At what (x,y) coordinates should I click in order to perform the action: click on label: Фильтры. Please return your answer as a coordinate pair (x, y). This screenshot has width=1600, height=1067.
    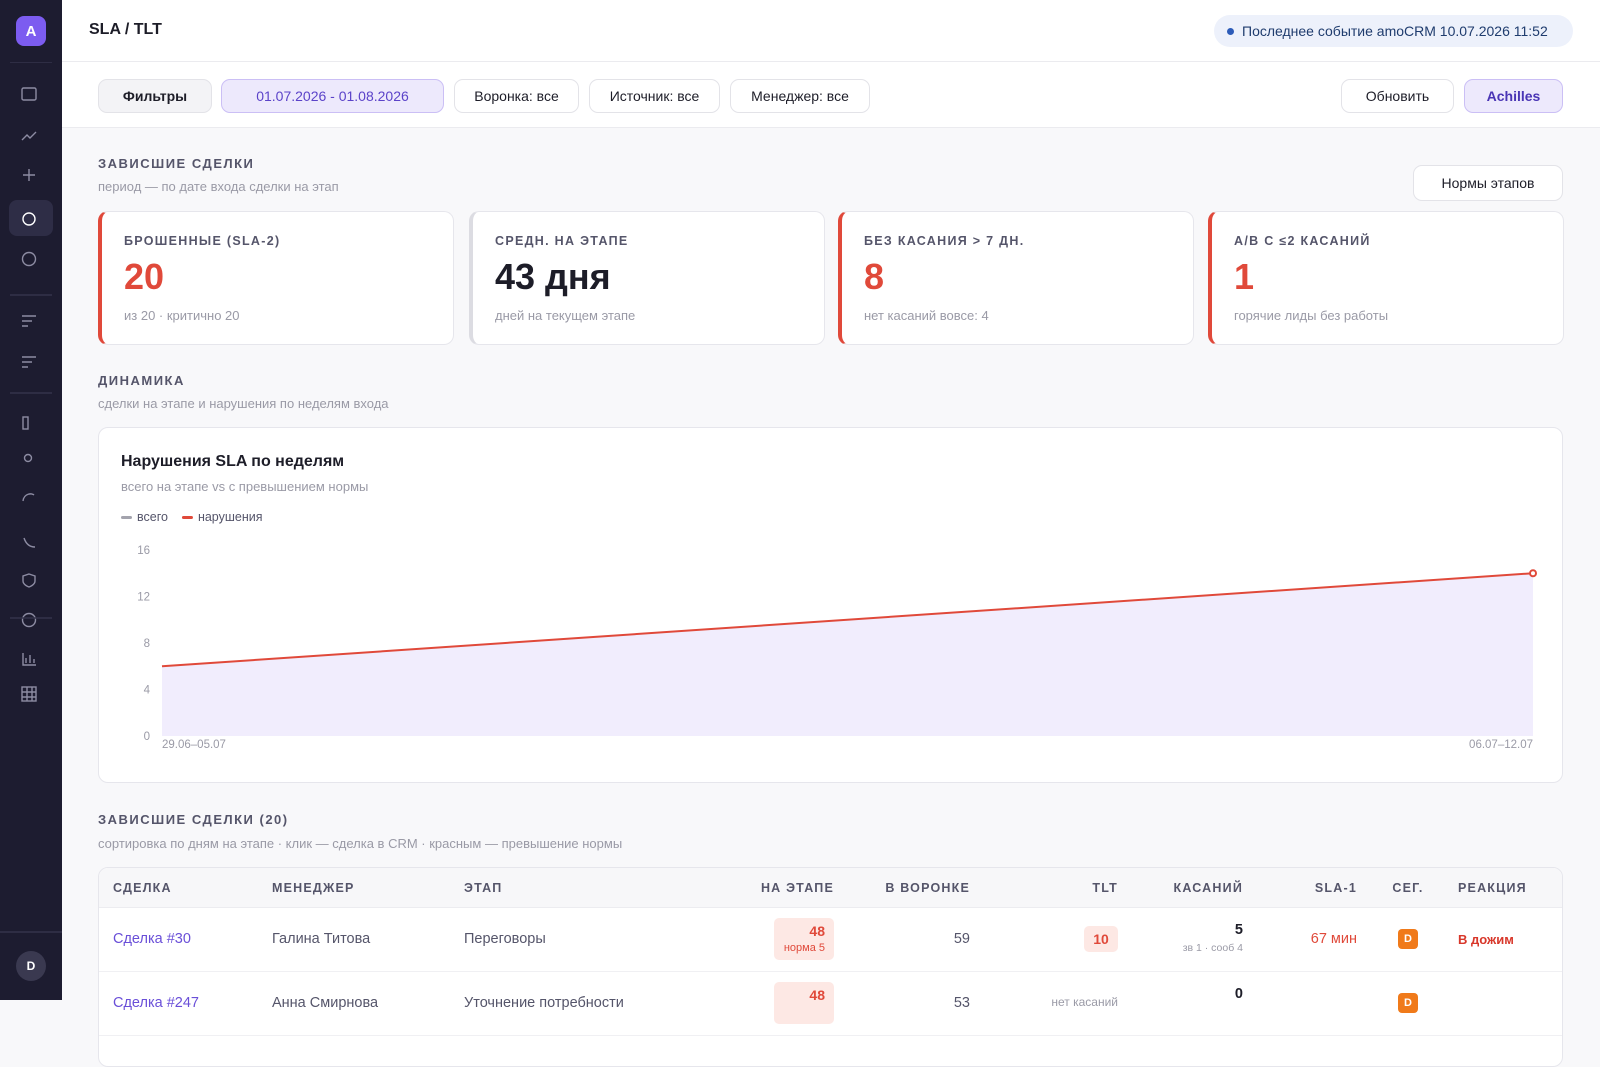
    Looking at the image, I should click on (155, 96).